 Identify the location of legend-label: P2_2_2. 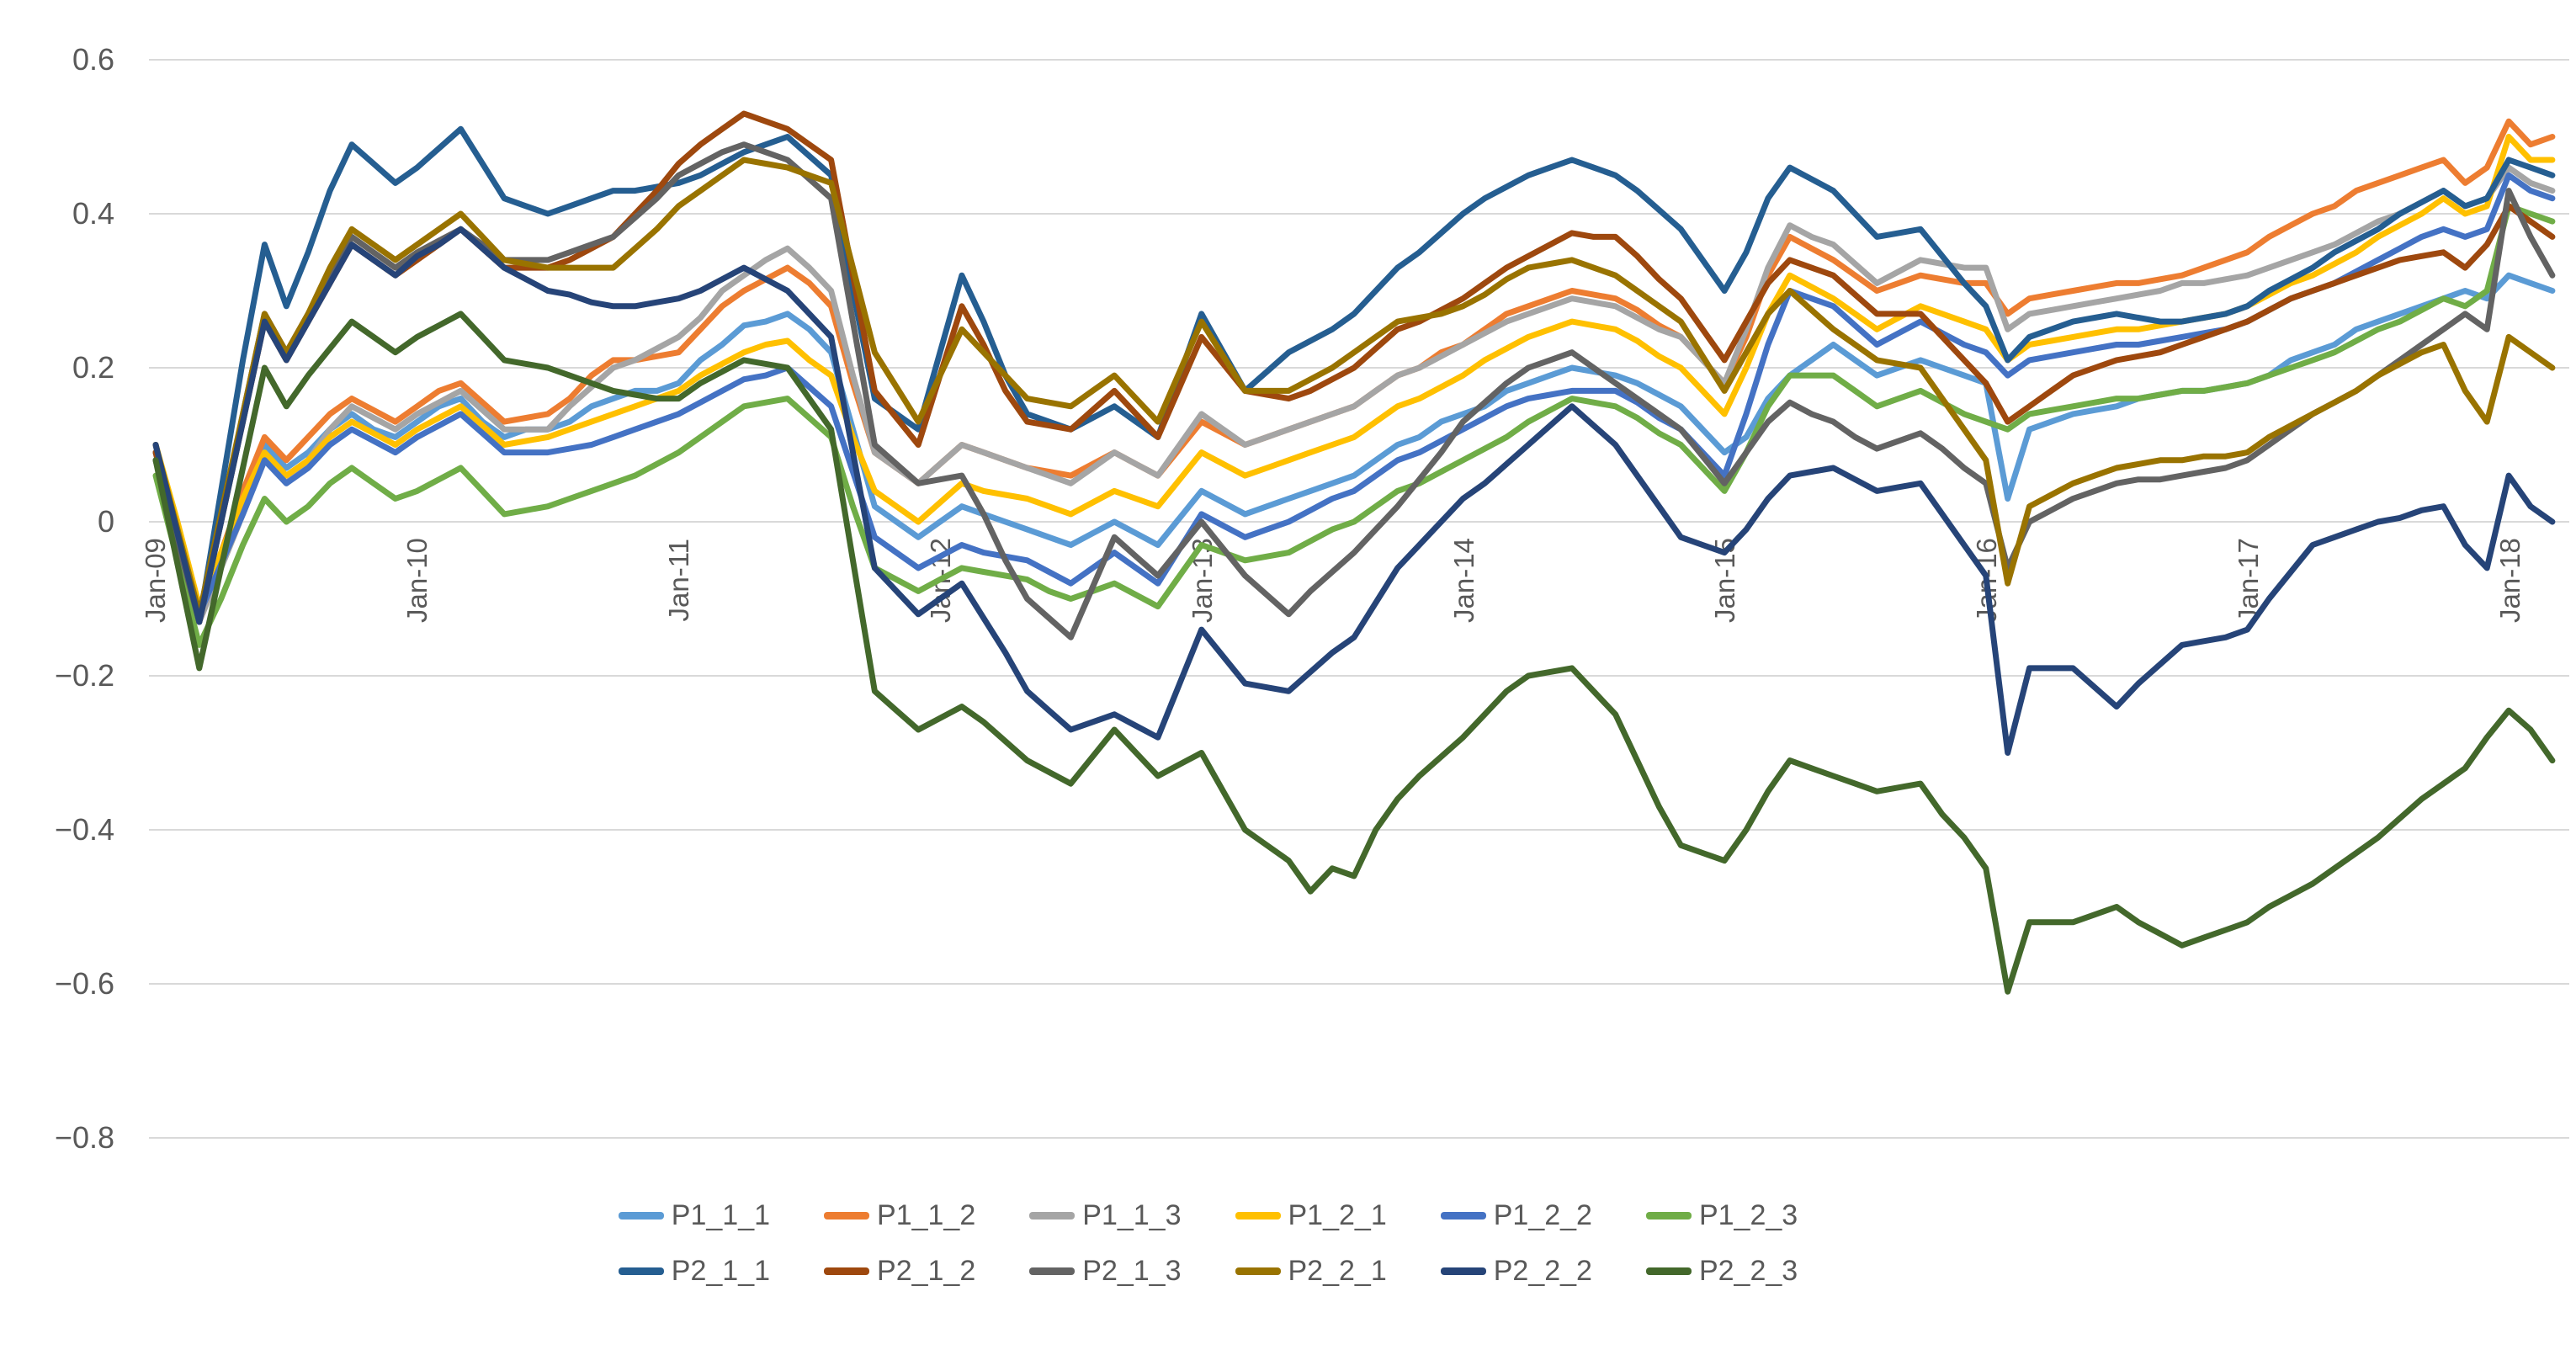
(1542, 1271).